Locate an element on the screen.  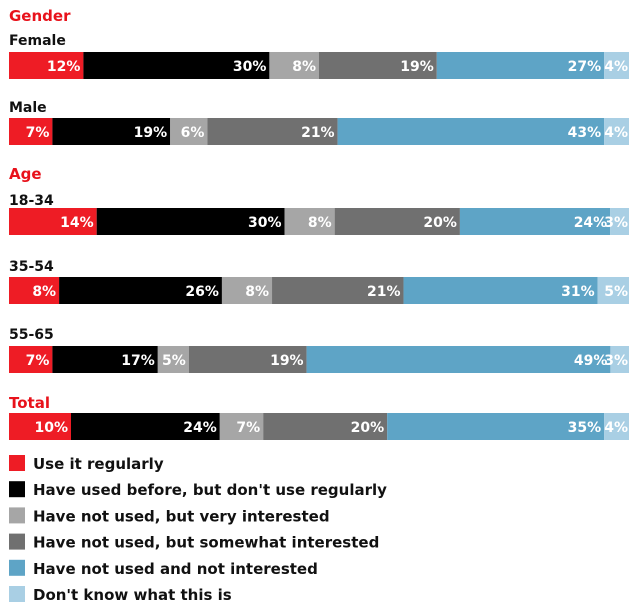
legend-label: Have not used, but somewhat interested is located at coordinates (206, 543).